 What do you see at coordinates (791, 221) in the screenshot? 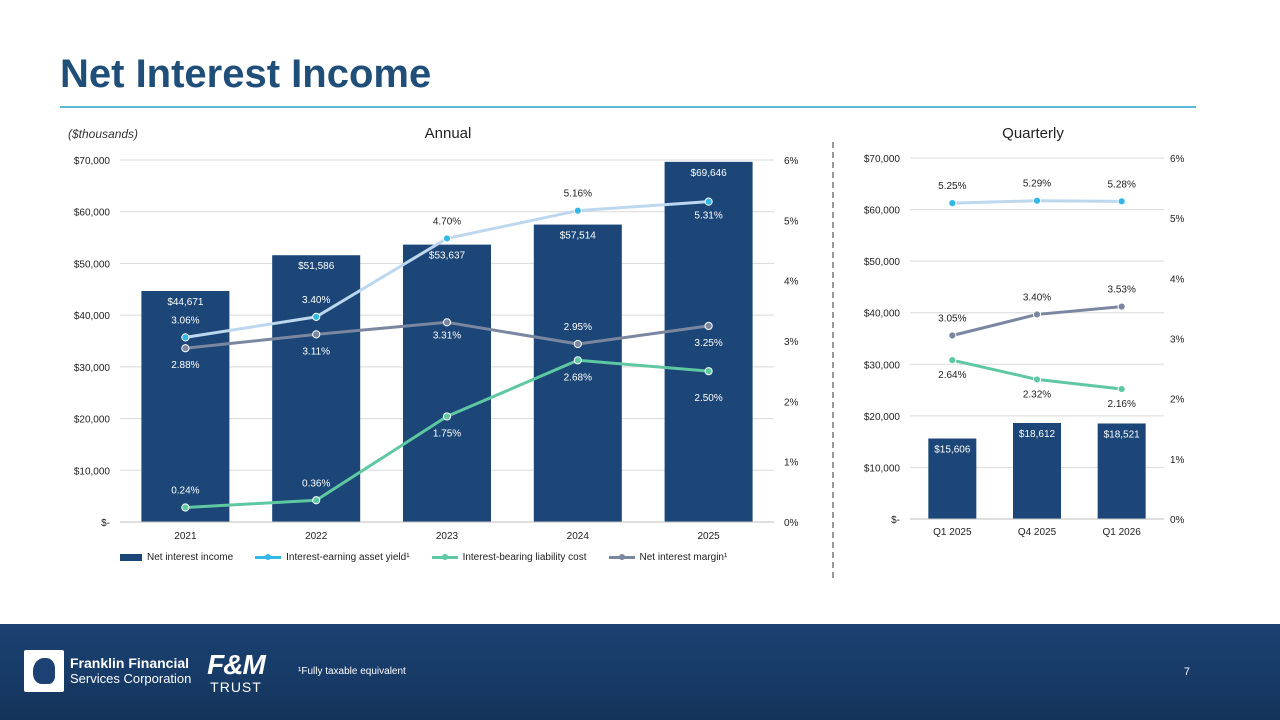
I see `annual-y2-tick-label: 5%` at bounding box center [791, 221].